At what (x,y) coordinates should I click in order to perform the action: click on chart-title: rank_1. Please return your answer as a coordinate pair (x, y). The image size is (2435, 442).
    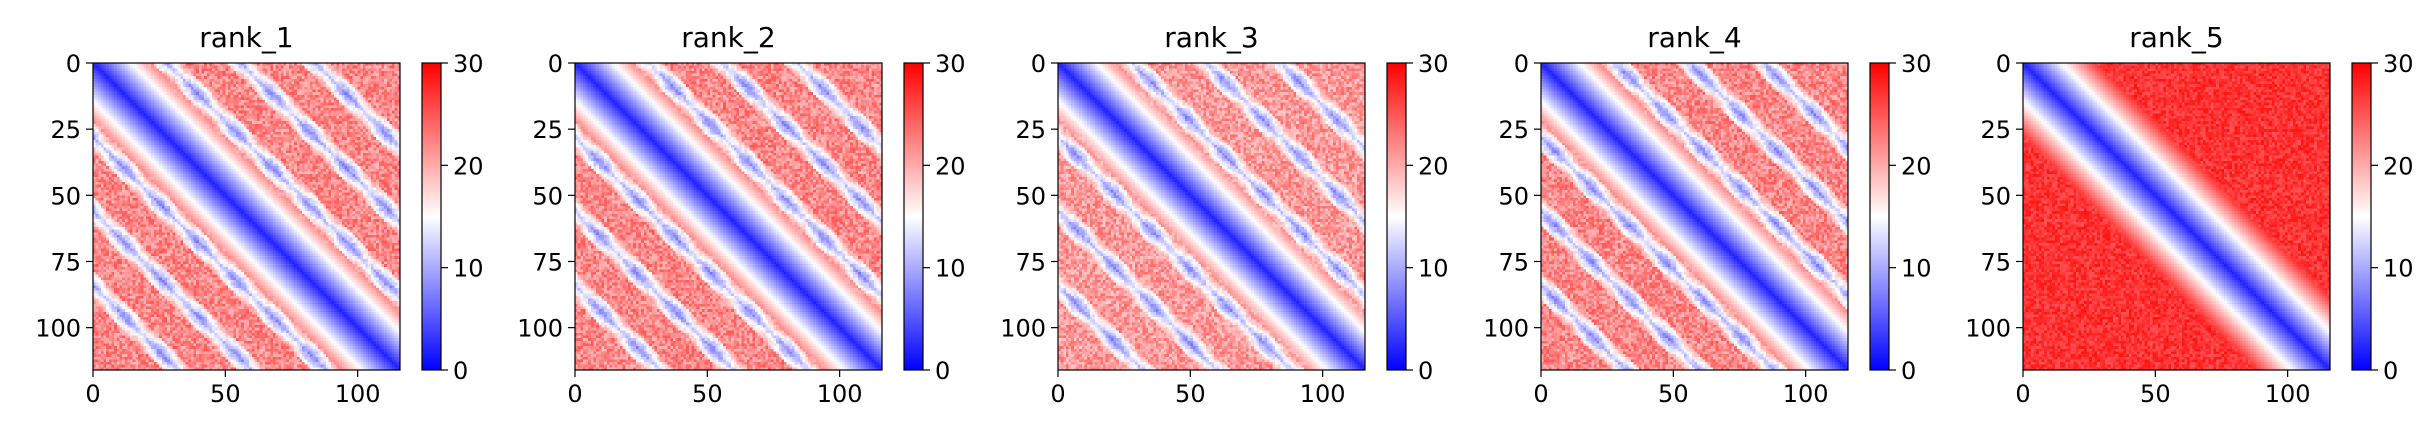
    Looking at the image, I should click on (246, 37).